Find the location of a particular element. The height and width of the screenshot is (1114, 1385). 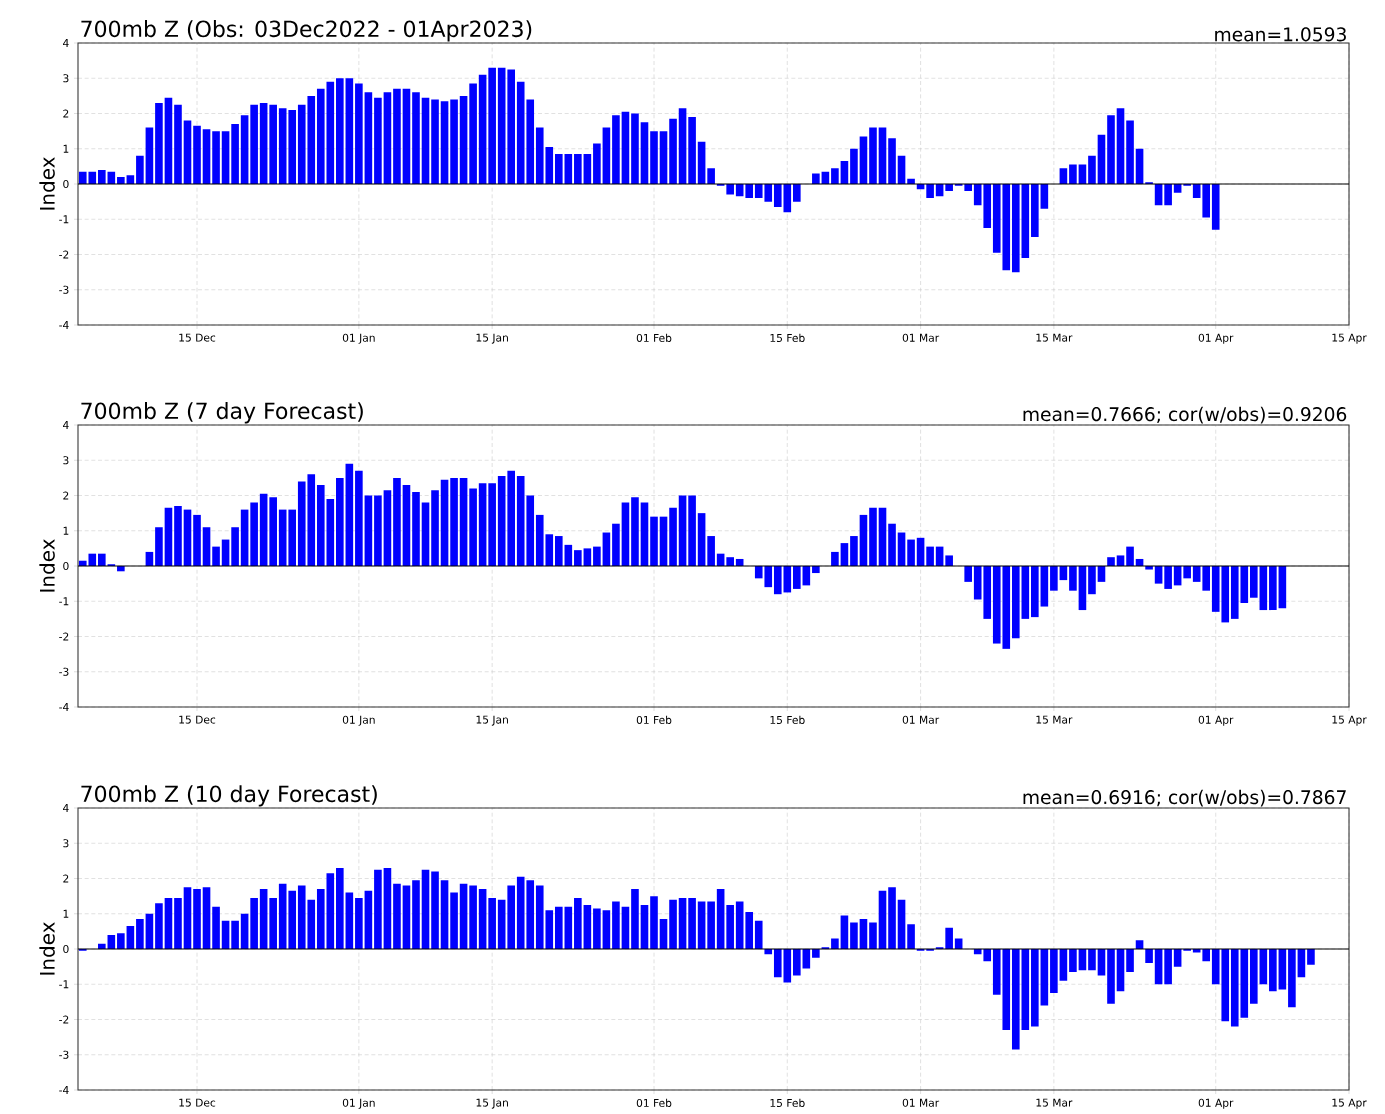

chart-title: 700mb Z (Obs: 03Dec2022 - 01Apr2023) is located at coordinates (306, 31).